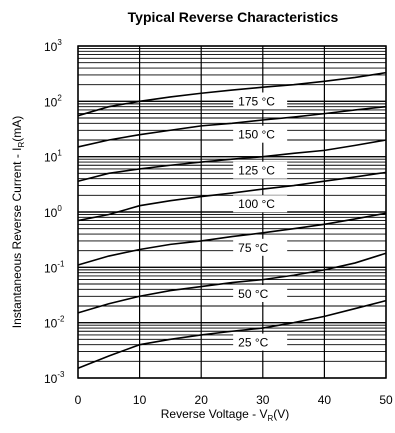 The image size is (395, 433). Describe the element at coordinates (54, 323) in the screenshot. I see `y-tick-label: 10⁻²` at that location.